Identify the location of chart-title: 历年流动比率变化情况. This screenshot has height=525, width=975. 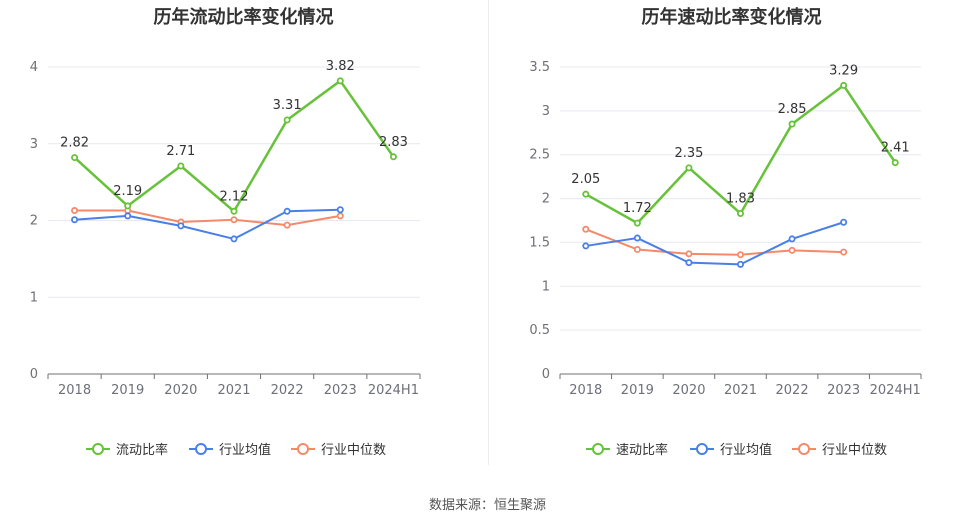
(243, 17).